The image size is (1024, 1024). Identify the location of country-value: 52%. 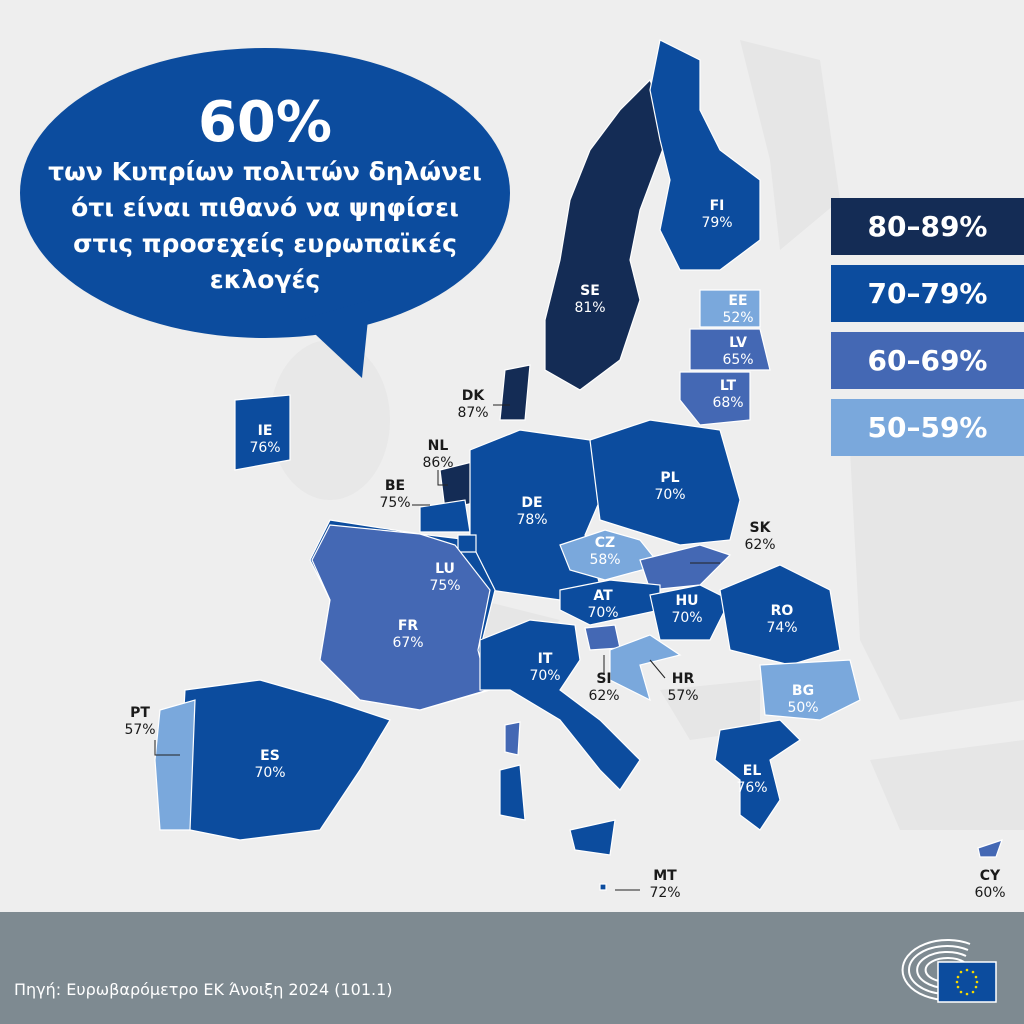
(738, 318).